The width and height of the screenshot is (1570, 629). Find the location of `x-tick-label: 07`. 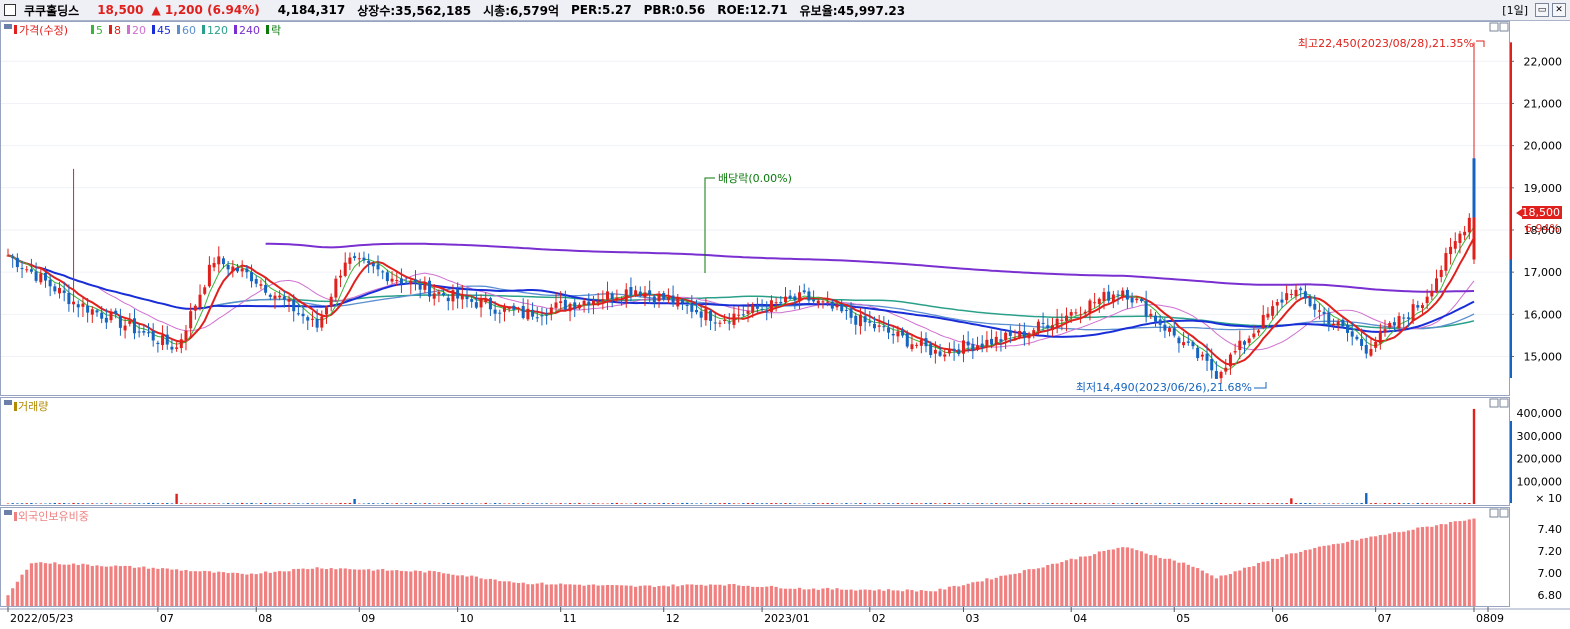

x-tick-label: 07 is located at coordinates (167, 618).